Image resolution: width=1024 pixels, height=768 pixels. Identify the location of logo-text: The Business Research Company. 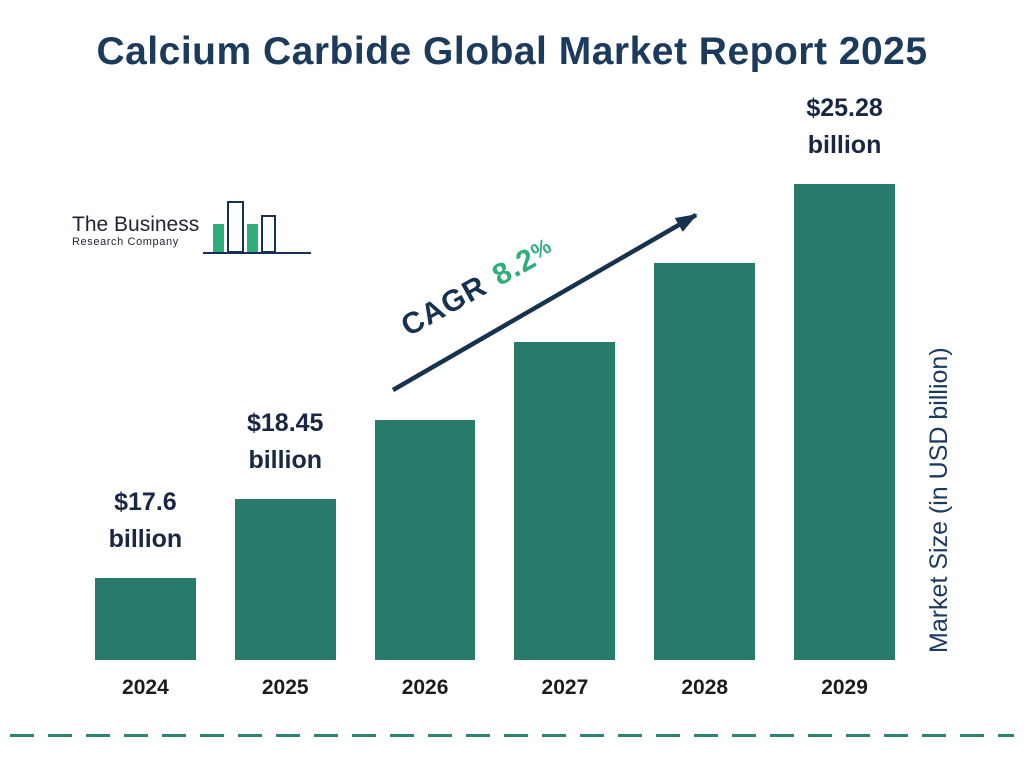
(135, 238).